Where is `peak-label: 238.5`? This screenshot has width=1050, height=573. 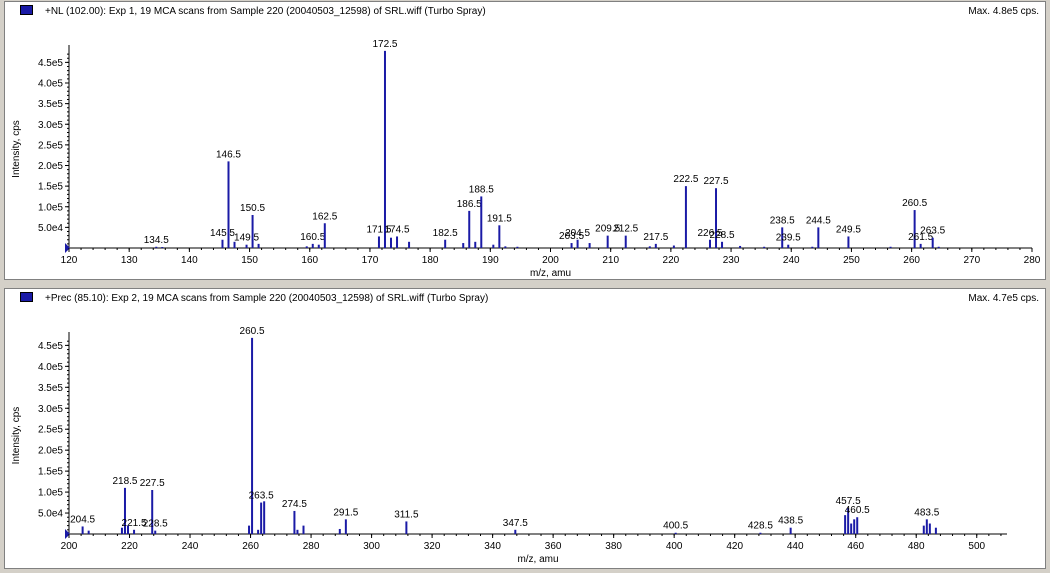
peak-label: 238.5 is located at coordinates (782, 220).